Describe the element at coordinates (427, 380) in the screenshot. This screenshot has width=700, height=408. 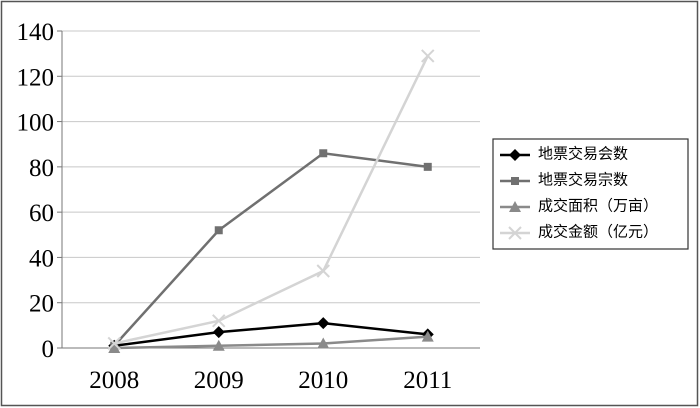
I see `x-tick-label: 2011` at that location.